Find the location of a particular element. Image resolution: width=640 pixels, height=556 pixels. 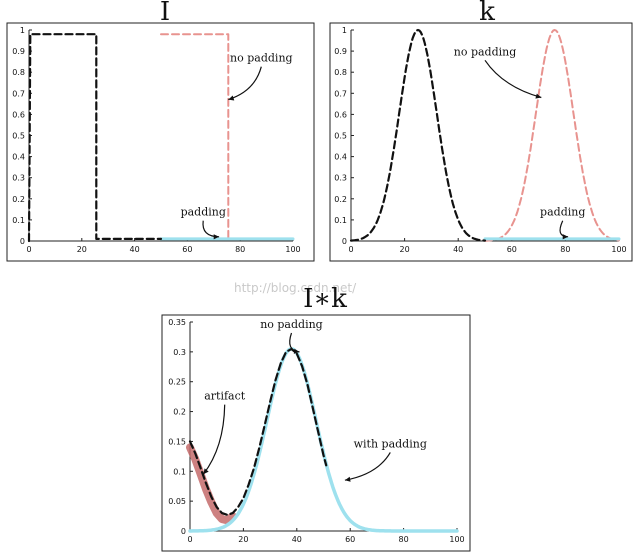

panel-I-title: I is located at coordinates (165, 13).